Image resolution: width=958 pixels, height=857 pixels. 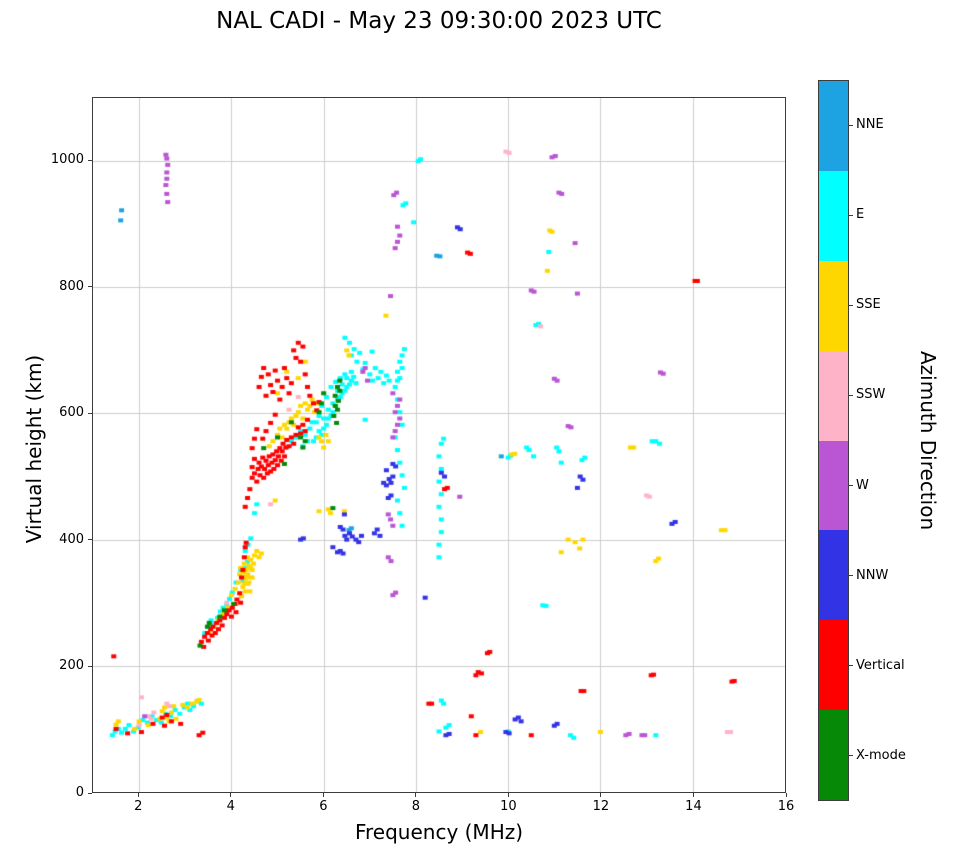 I want to click on x-tick-label: 4, so click(x=230, y=806).